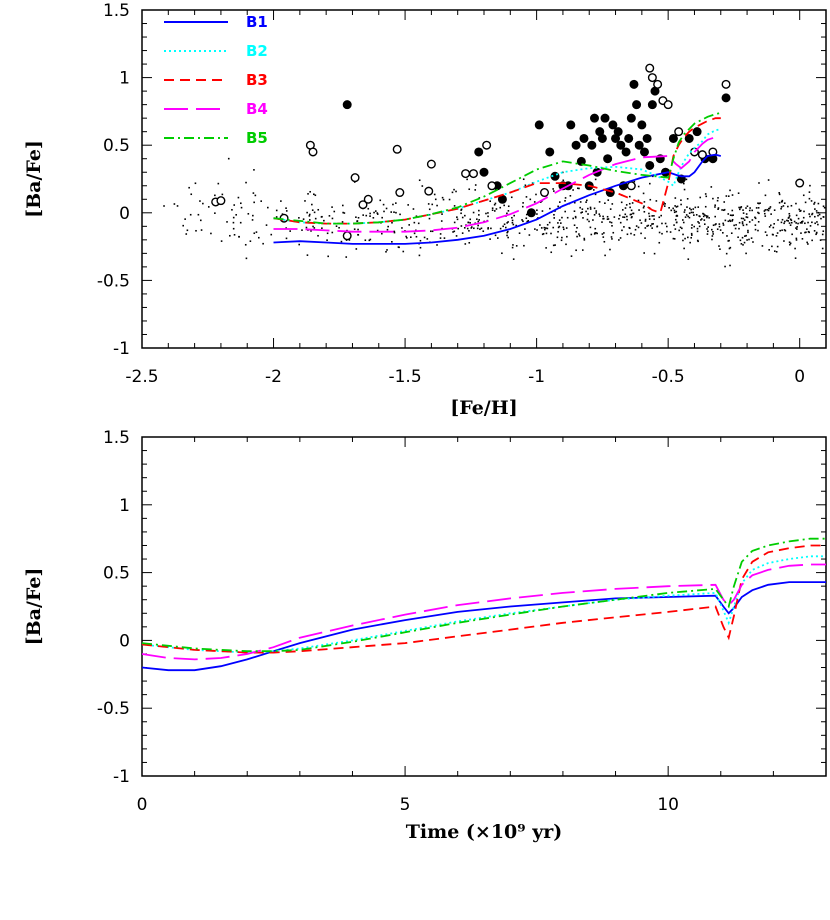  Describe the element at coordinates (404, 377) in the screenshot. I see `x-tick-label: -1.5` at that location.